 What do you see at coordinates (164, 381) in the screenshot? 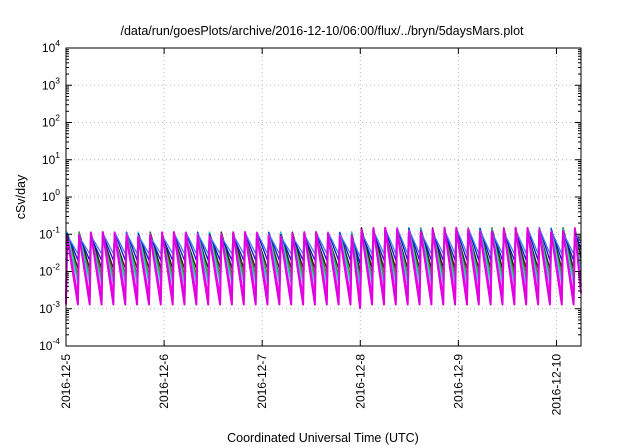
I see `x-tick-label: 2016-12-6` at bounding box center [164, 381].